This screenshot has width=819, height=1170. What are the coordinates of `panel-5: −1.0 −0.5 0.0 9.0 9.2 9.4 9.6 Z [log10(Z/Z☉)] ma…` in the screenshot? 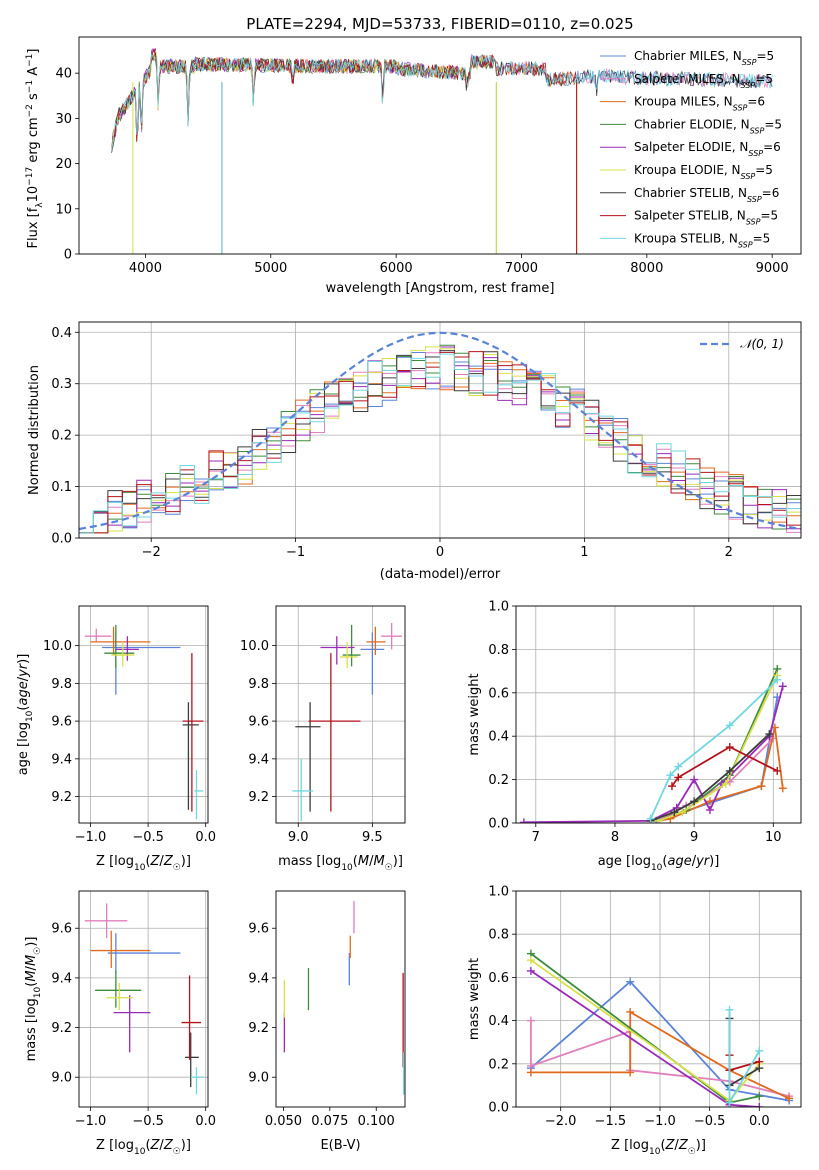 It's located at (120, 1023).